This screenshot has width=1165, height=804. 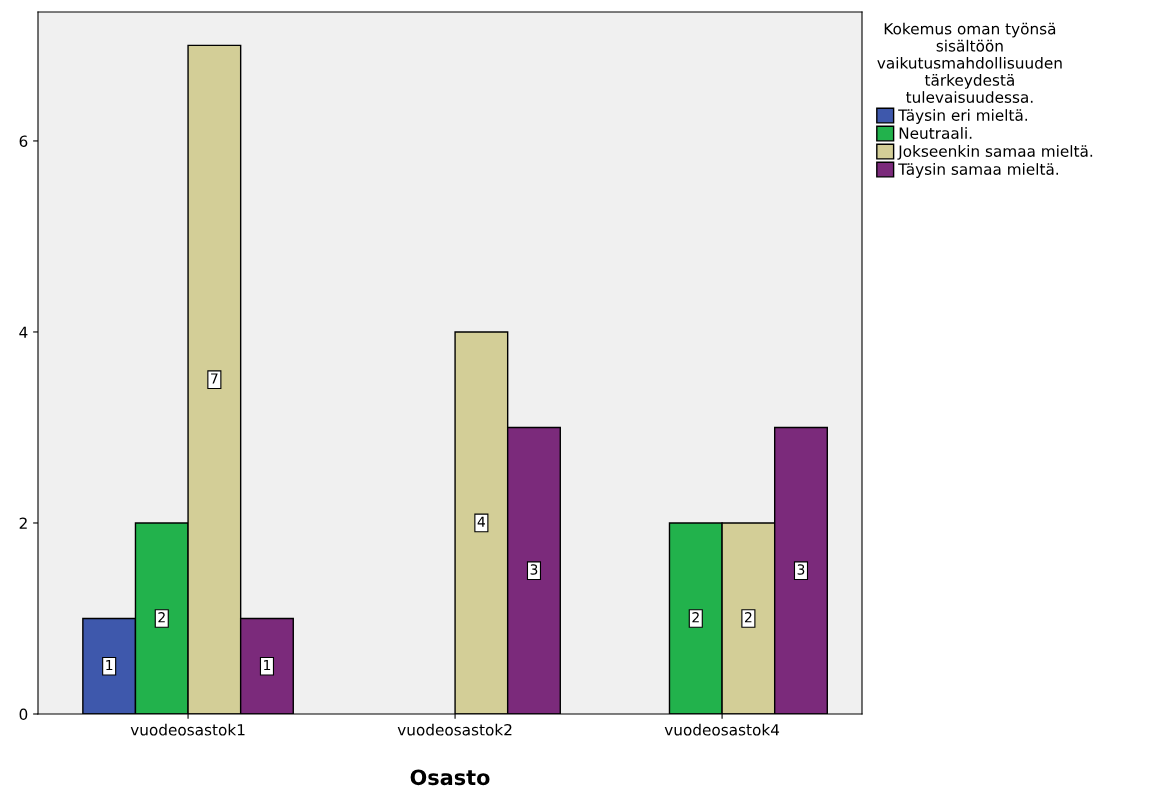 I want to click on data-label: 4, so click(x=481, y=521).